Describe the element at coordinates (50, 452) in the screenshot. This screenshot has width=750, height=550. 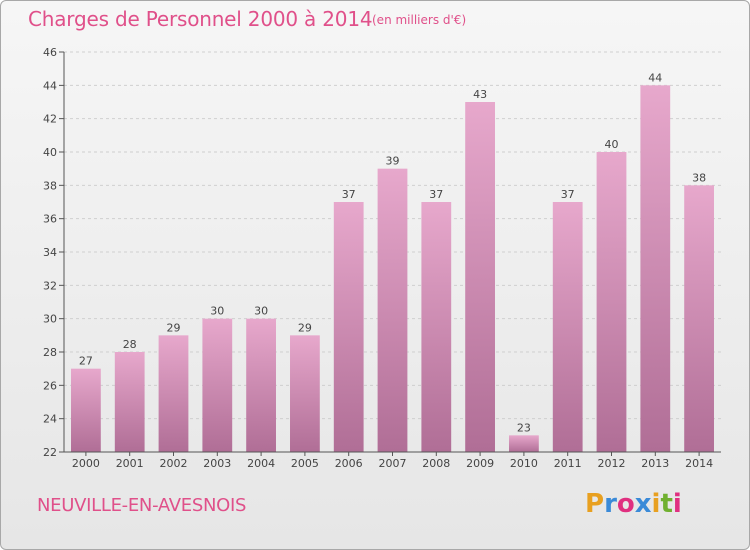
I see `y-tick-label: 22` at that location.